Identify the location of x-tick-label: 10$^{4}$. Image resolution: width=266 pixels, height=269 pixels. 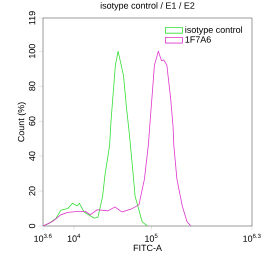
(74, 238).